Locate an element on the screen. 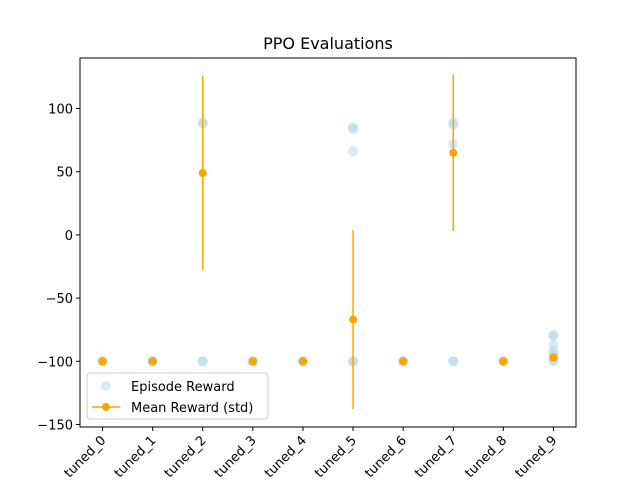 This screenshot has width=640, height=480. x-tick-label: tuned_2 is located at coordinates (186, 456).